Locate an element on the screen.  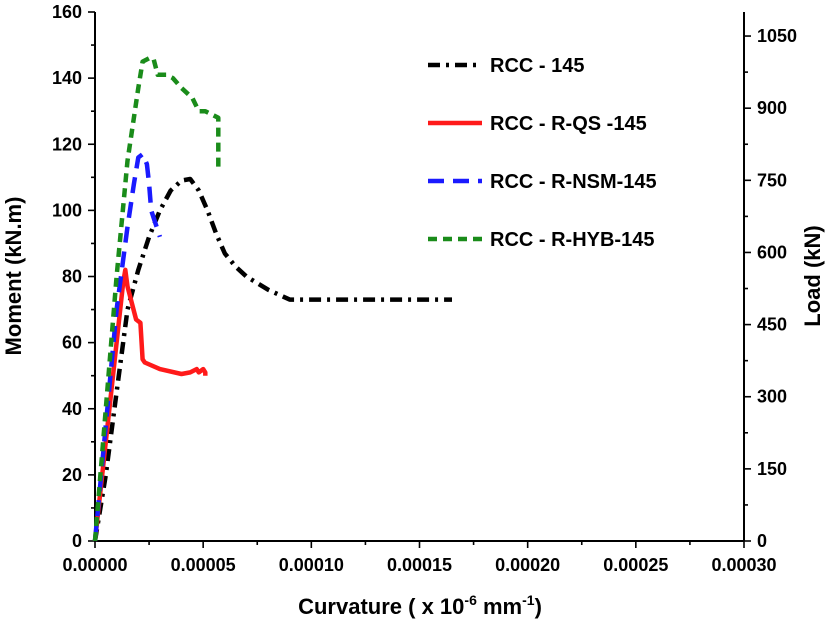
x-tick-label: 0.00015 is located at coordinates (419, 565).